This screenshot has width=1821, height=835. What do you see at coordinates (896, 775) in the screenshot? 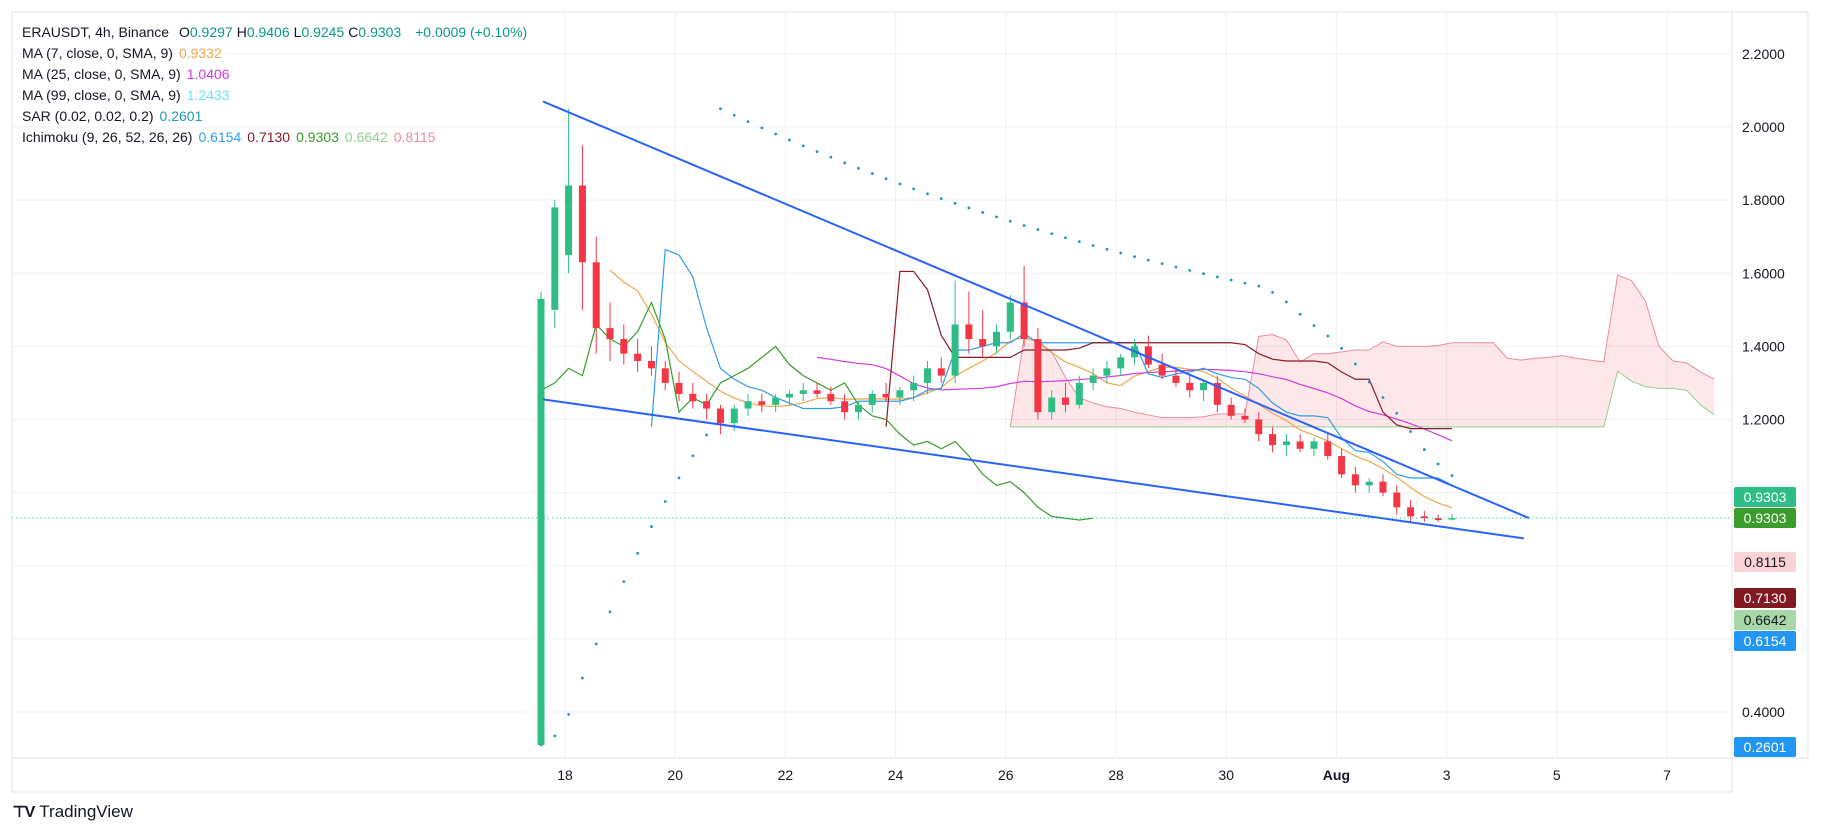
I see `x-tick-label: 24` at bounding box center [896, 775].